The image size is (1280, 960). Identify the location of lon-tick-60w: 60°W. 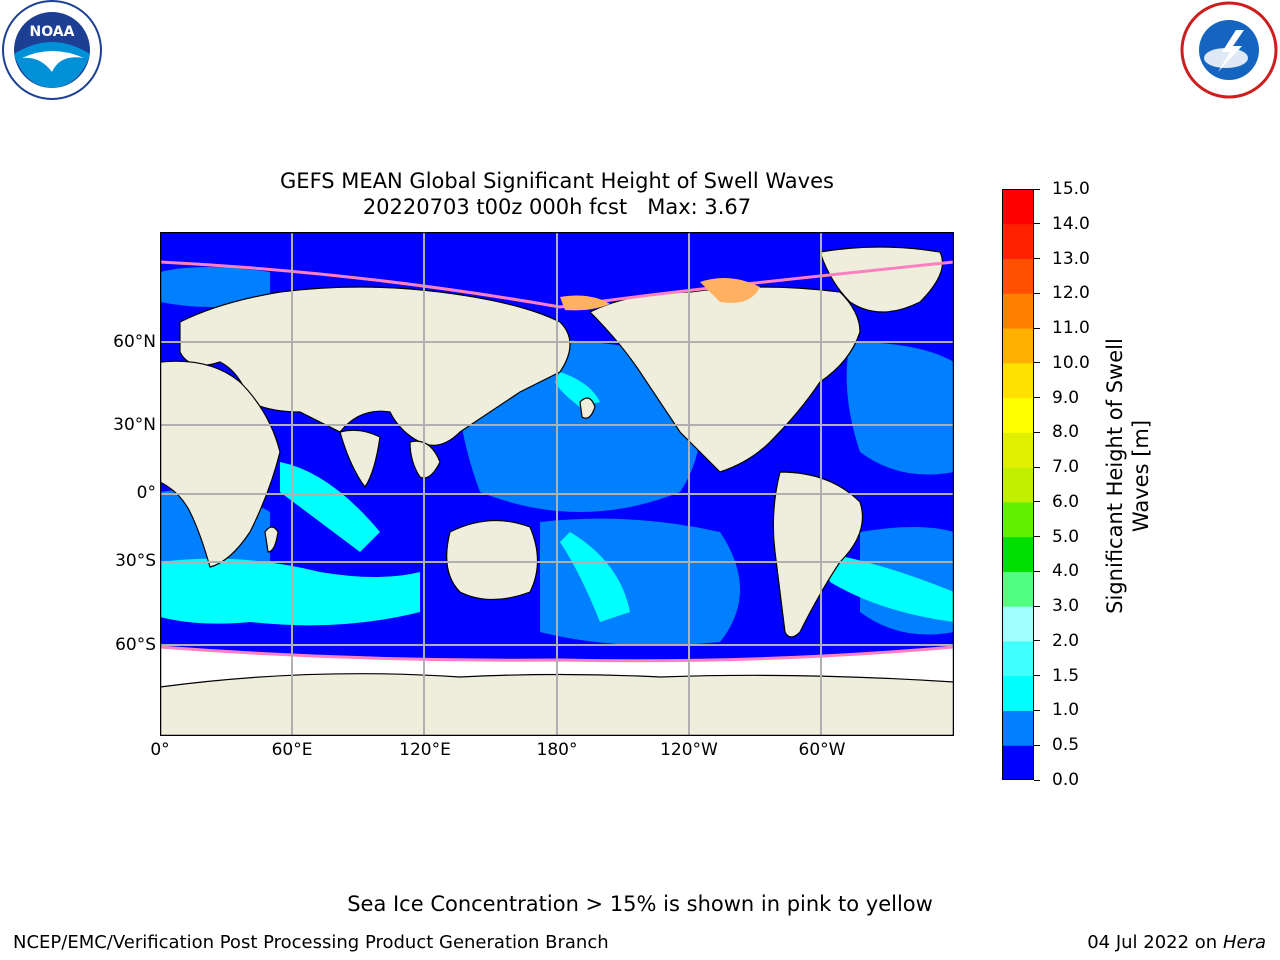
(822, 750).